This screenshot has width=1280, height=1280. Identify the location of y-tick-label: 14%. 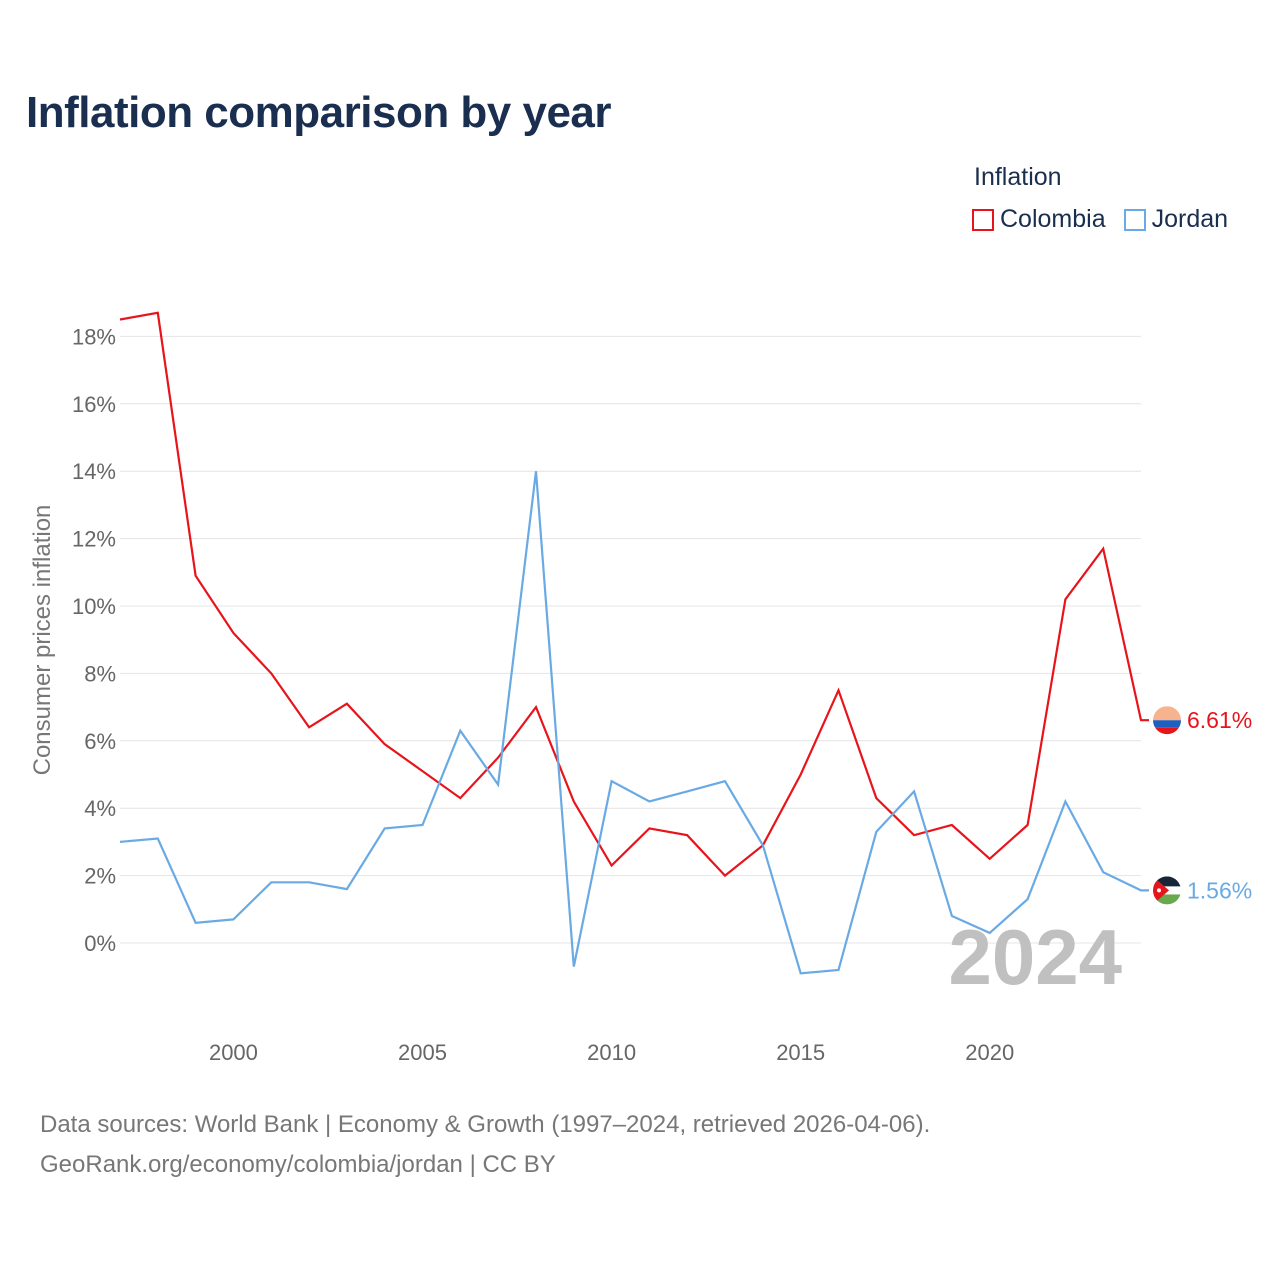
(94, 471).